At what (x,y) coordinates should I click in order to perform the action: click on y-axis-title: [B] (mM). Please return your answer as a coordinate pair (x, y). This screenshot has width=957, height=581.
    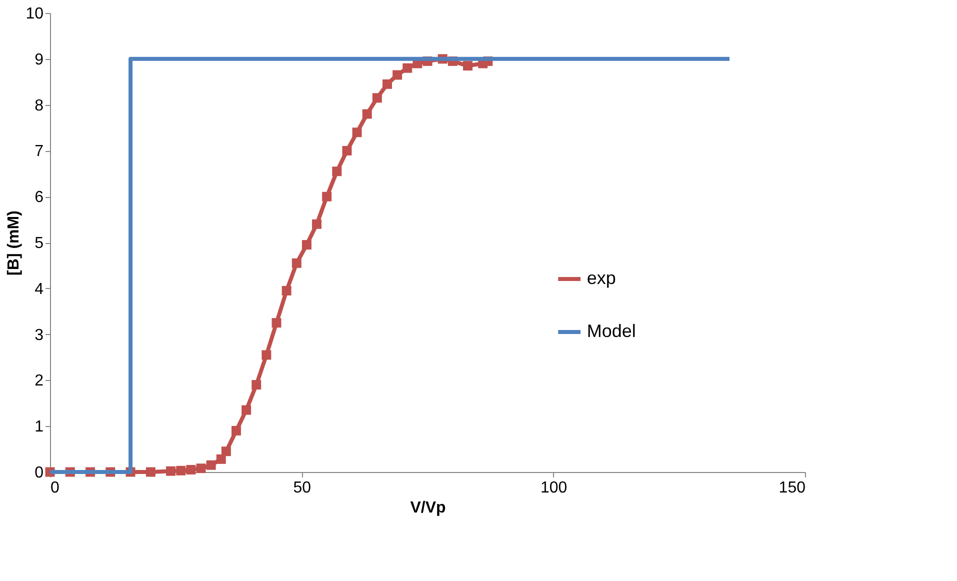
    Looking at the image, I should click on (14, 243).